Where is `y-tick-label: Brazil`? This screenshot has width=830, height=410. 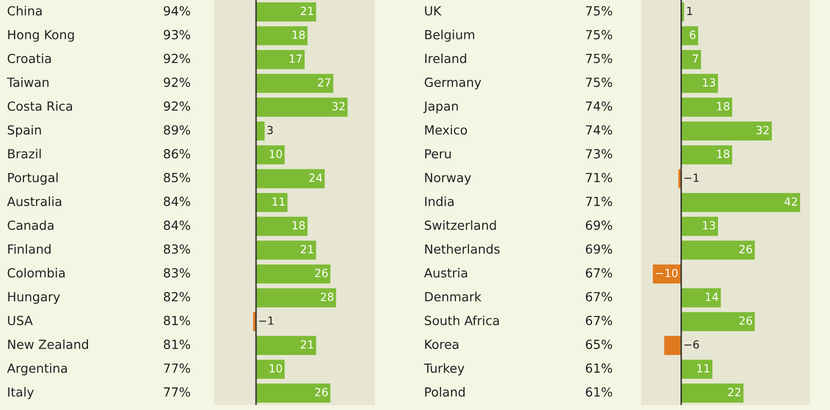 y-tick-label: Brazil is located at coordinates (24, 153).